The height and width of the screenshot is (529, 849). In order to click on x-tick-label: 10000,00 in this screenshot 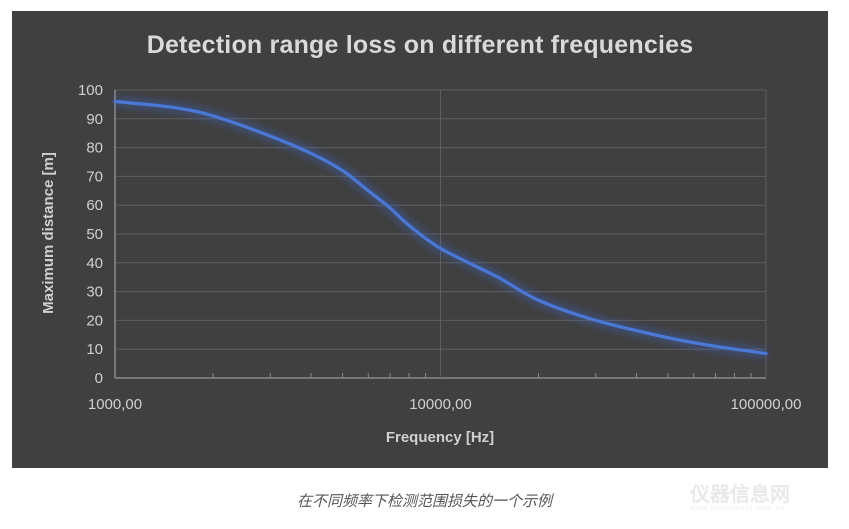, I will do `click(440, 404)`.